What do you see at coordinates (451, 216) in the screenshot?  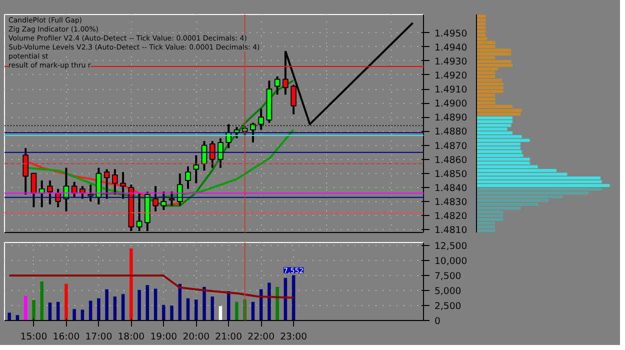 I see `y-tick-label: 1.4820` at bounding box center [451, 216].